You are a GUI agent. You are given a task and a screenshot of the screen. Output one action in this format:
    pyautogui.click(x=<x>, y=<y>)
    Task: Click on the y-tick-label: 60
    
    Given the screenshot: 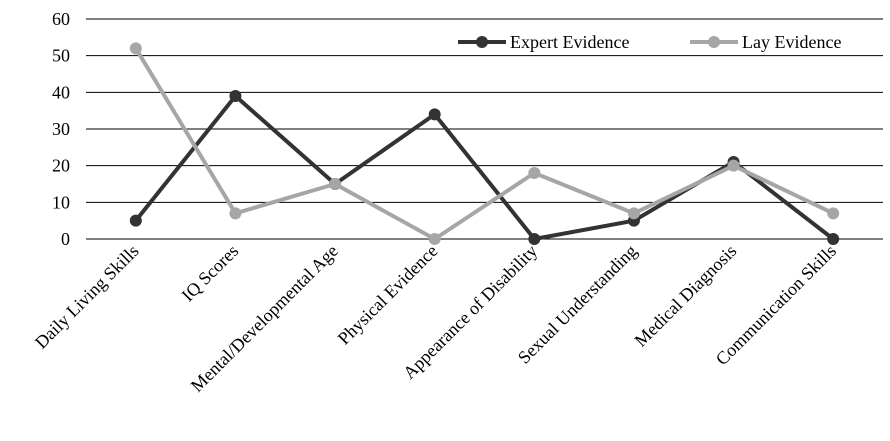 What is the action you would take?
    pyautogui.click(x=61, y=19)
    